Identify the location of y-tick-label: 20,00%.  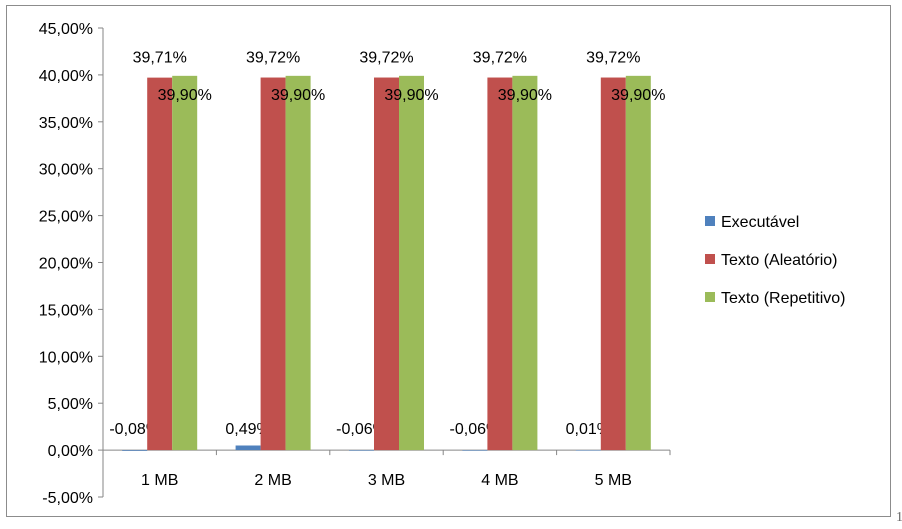
(66, 264).